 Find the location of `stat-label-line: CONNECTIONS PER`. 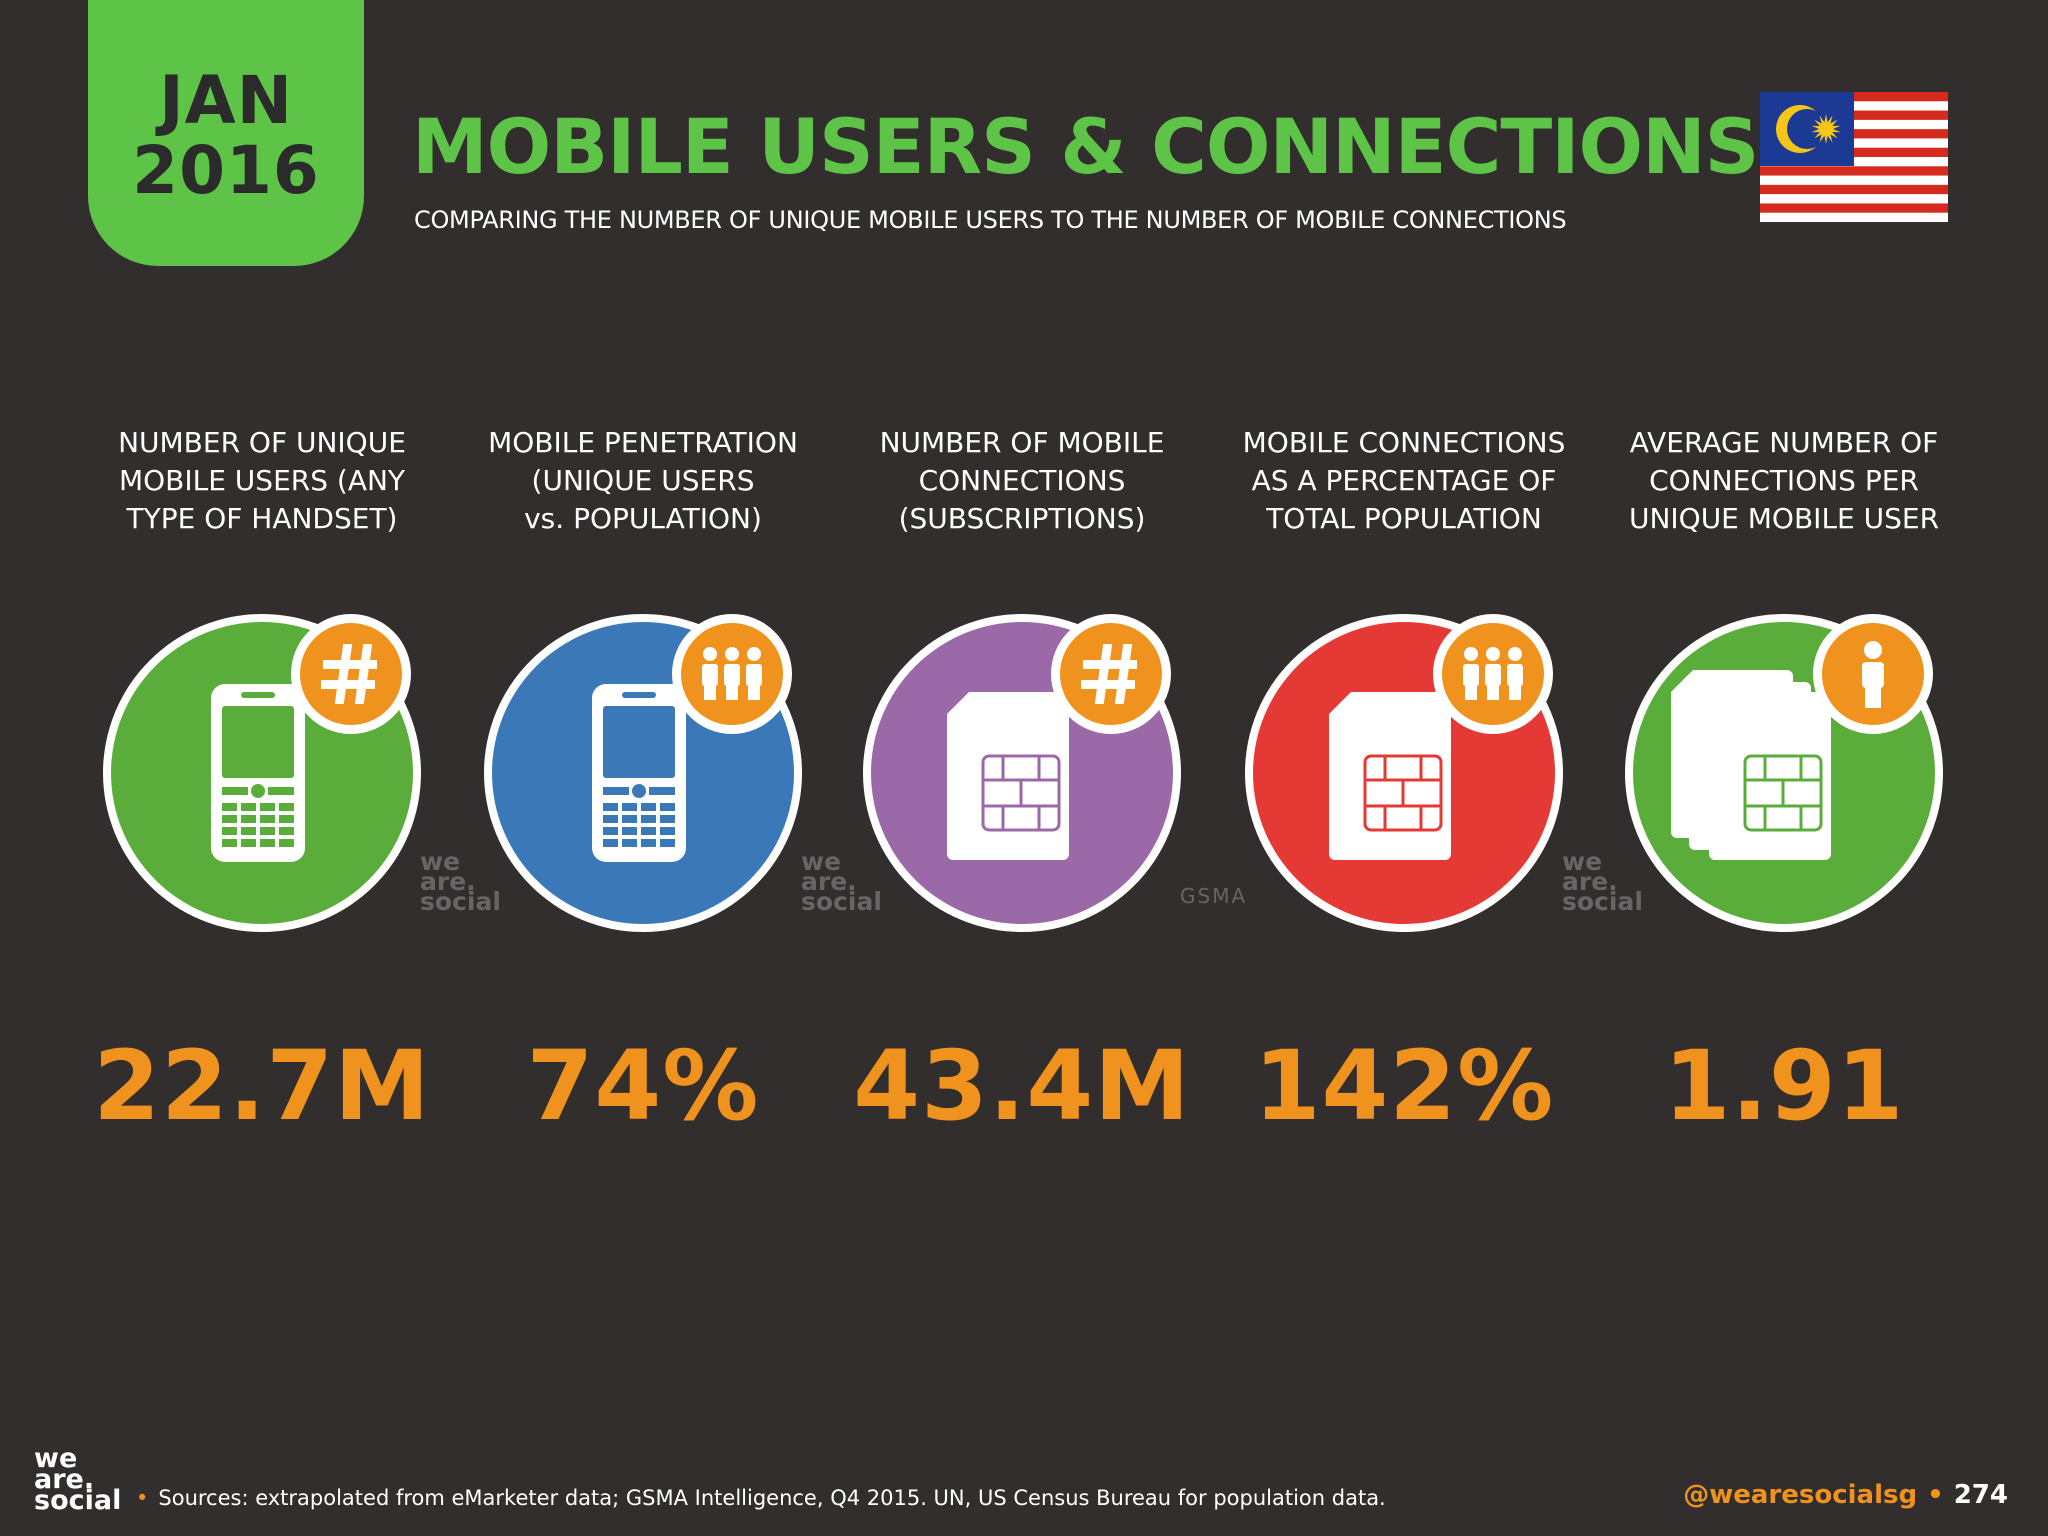

stat-label-line: CONNECTIONS PER is located at coordinates (1784, 480).